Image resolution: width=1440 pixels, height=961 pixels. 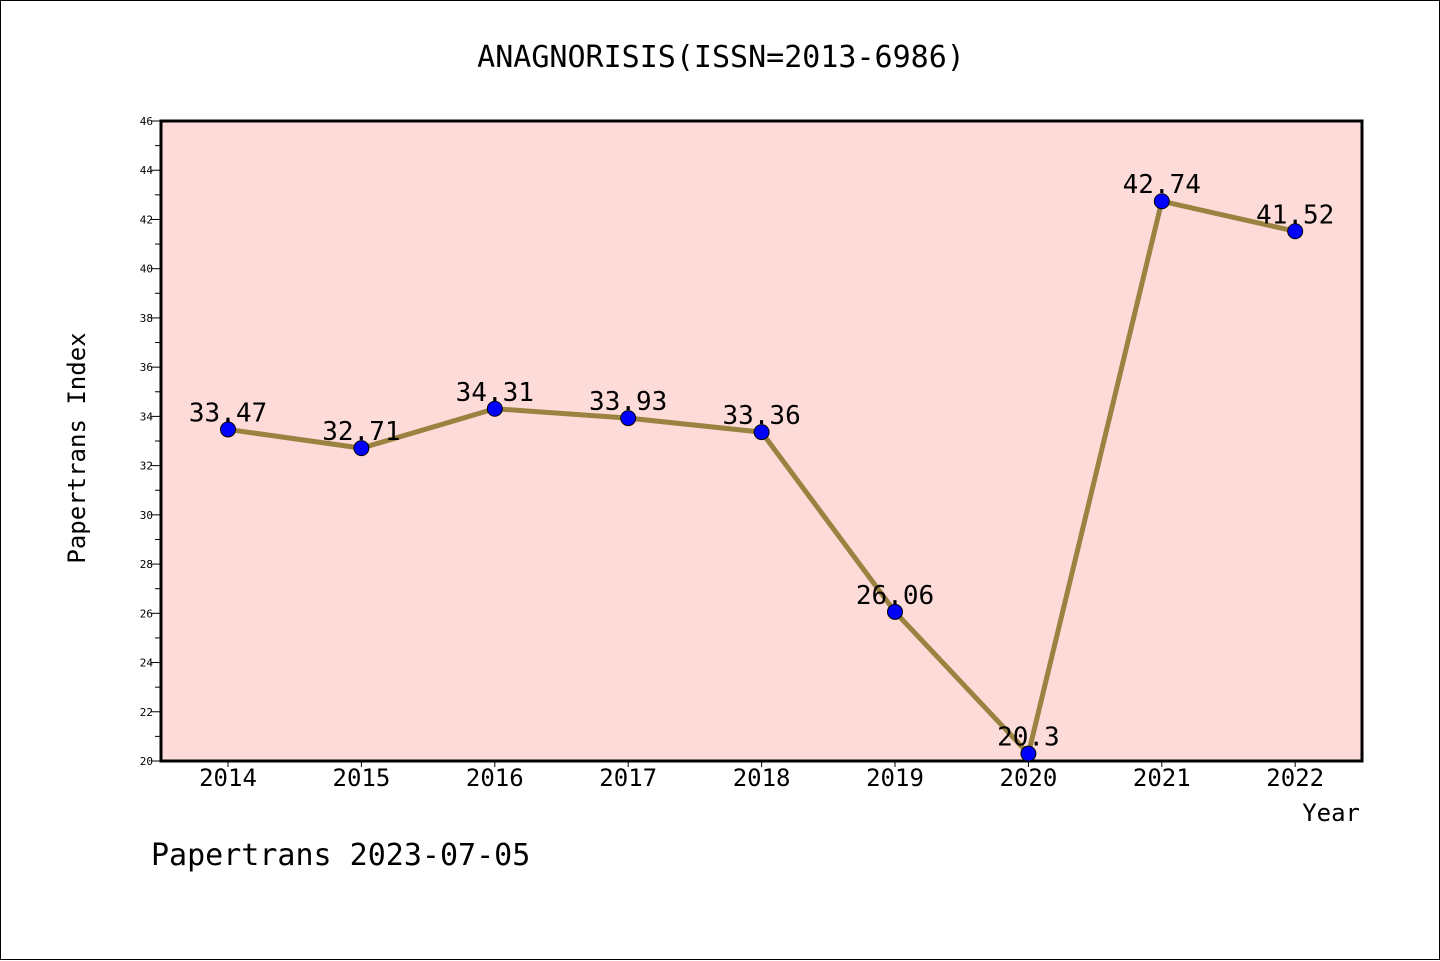 What do you see at coordinates (146, 121) in the screenshot?
I see `y-tick-label: 46` at bounding box center [146, 121].